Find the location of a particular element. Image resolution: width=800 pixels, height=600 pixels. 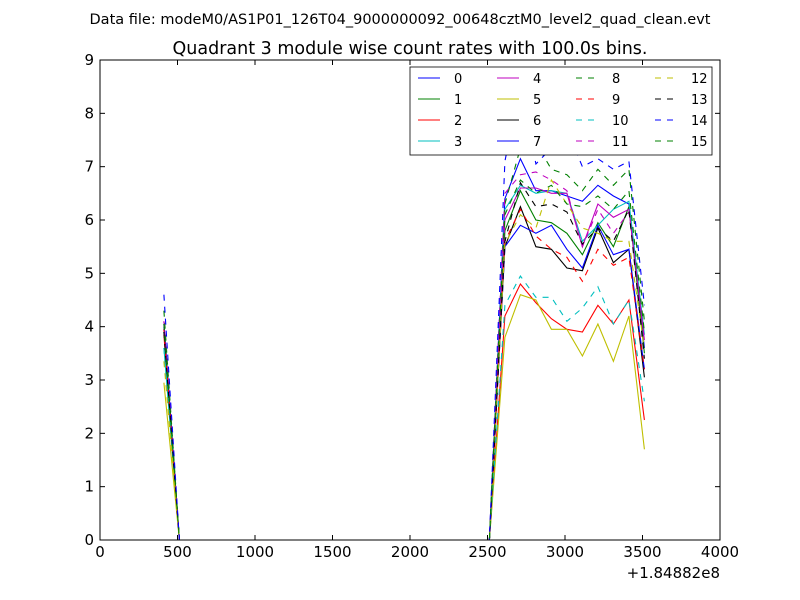

legend-label-5: 5 is located at coordinates (537, 100).